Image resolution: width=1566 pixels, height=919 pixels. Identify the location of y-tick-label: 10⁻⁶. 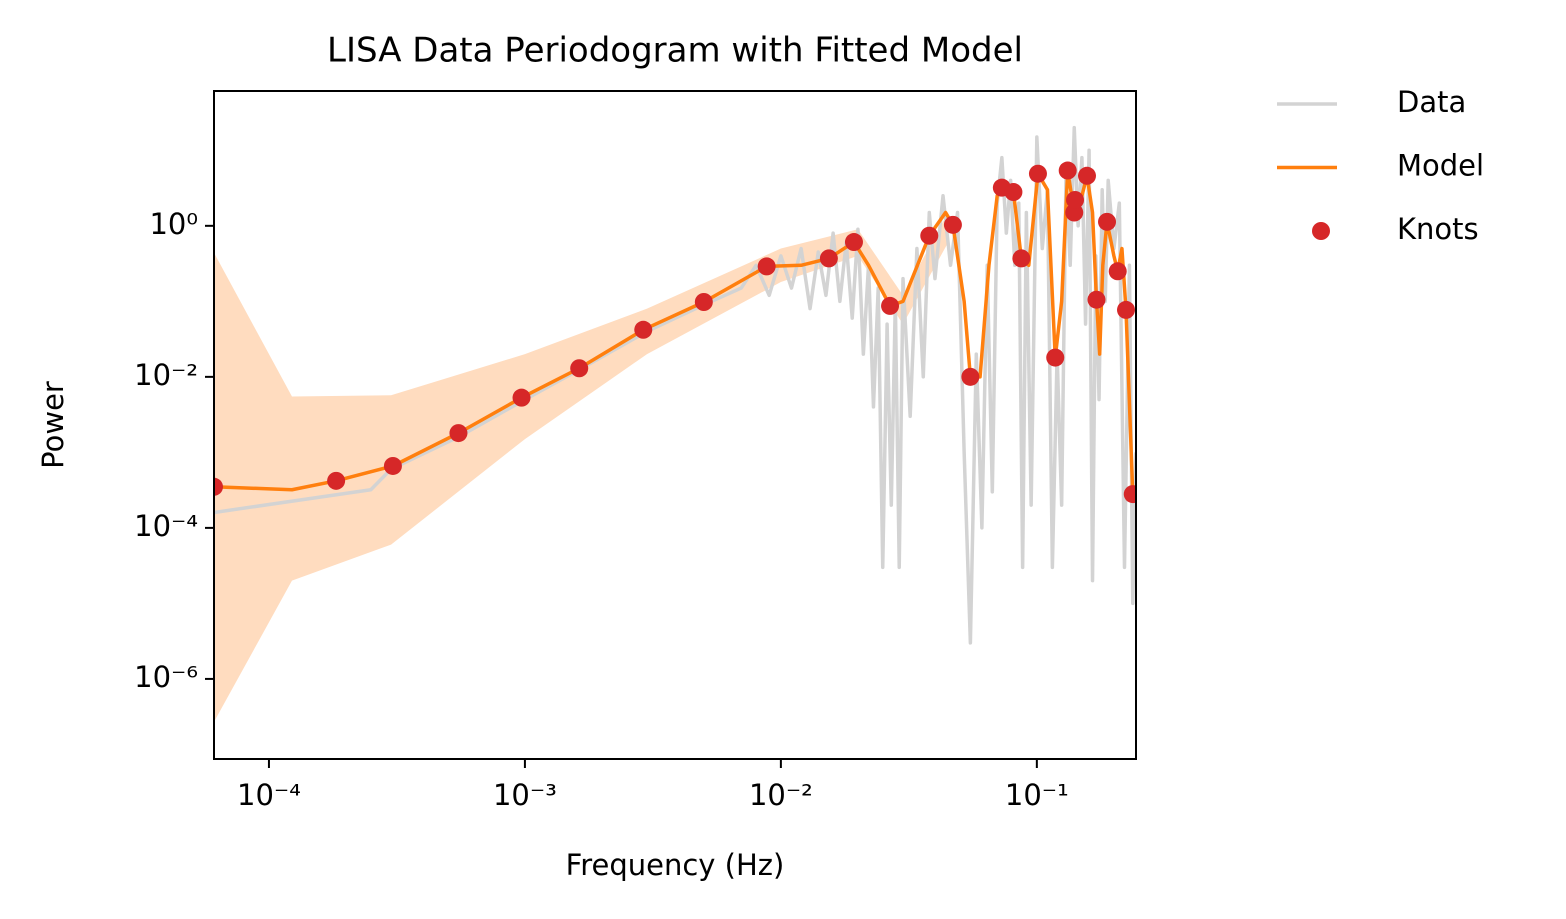
(166, 677).